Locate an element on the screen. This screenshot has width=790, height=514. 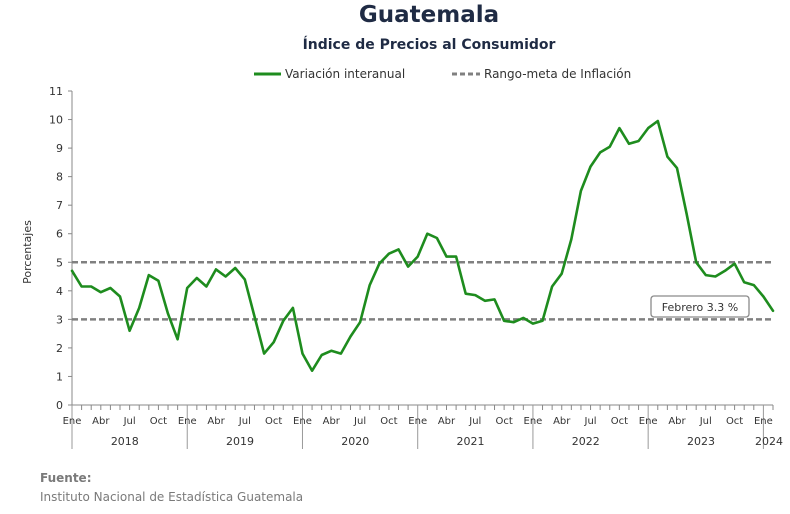
y-tick-label: 8 is located at coordinates (59, 177).